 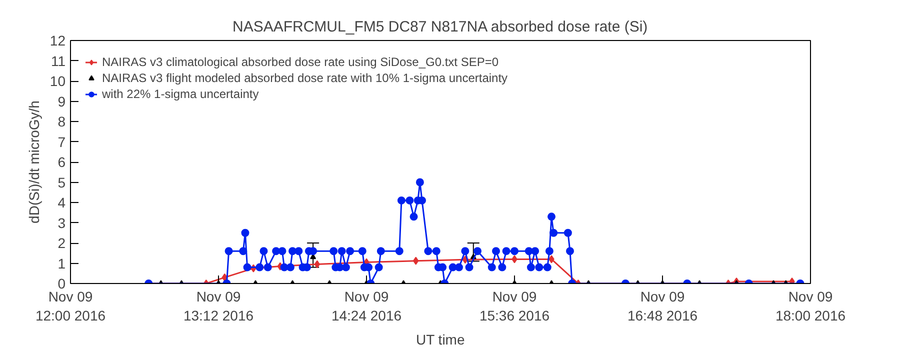 What do you see at coordinates (58, 40) in the screenshot?
I see `y-tick-label: 12` at bounding box center [58, 40].